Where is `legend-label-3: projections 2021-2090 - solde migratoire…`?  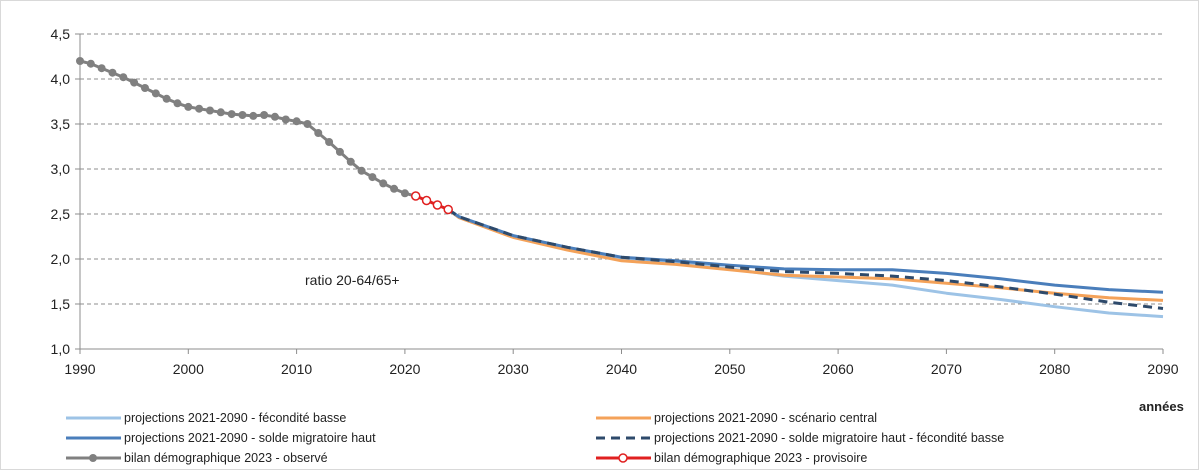 legend-label-3: projections 2021-2090 - solde migratoire… is located at coordinates (829, 438).